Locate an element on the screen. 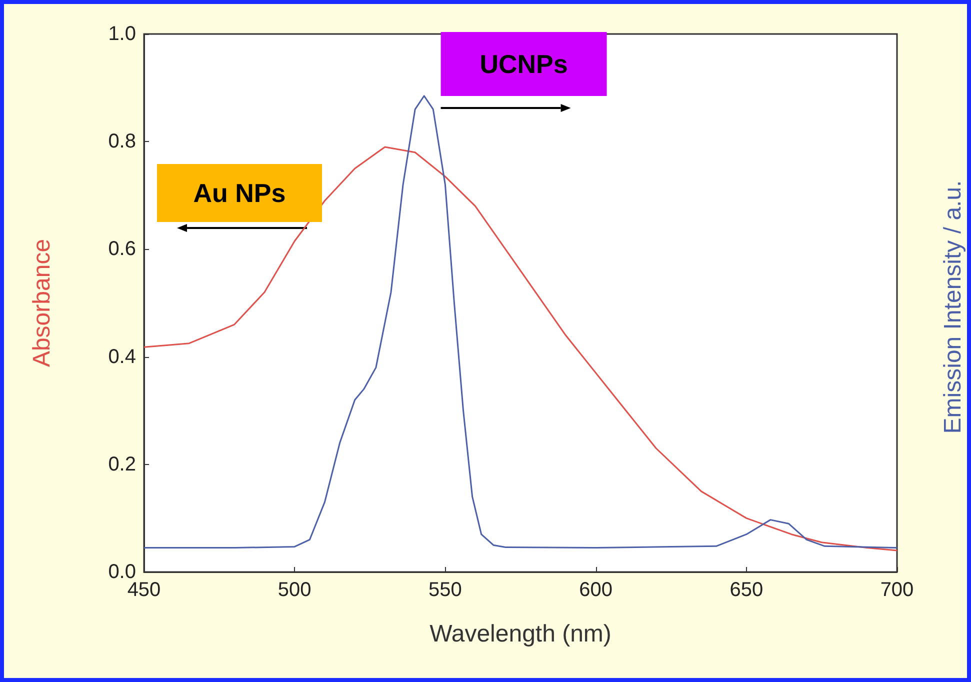  y-tick-label: 0.4 is located at coordinates (122, 357).